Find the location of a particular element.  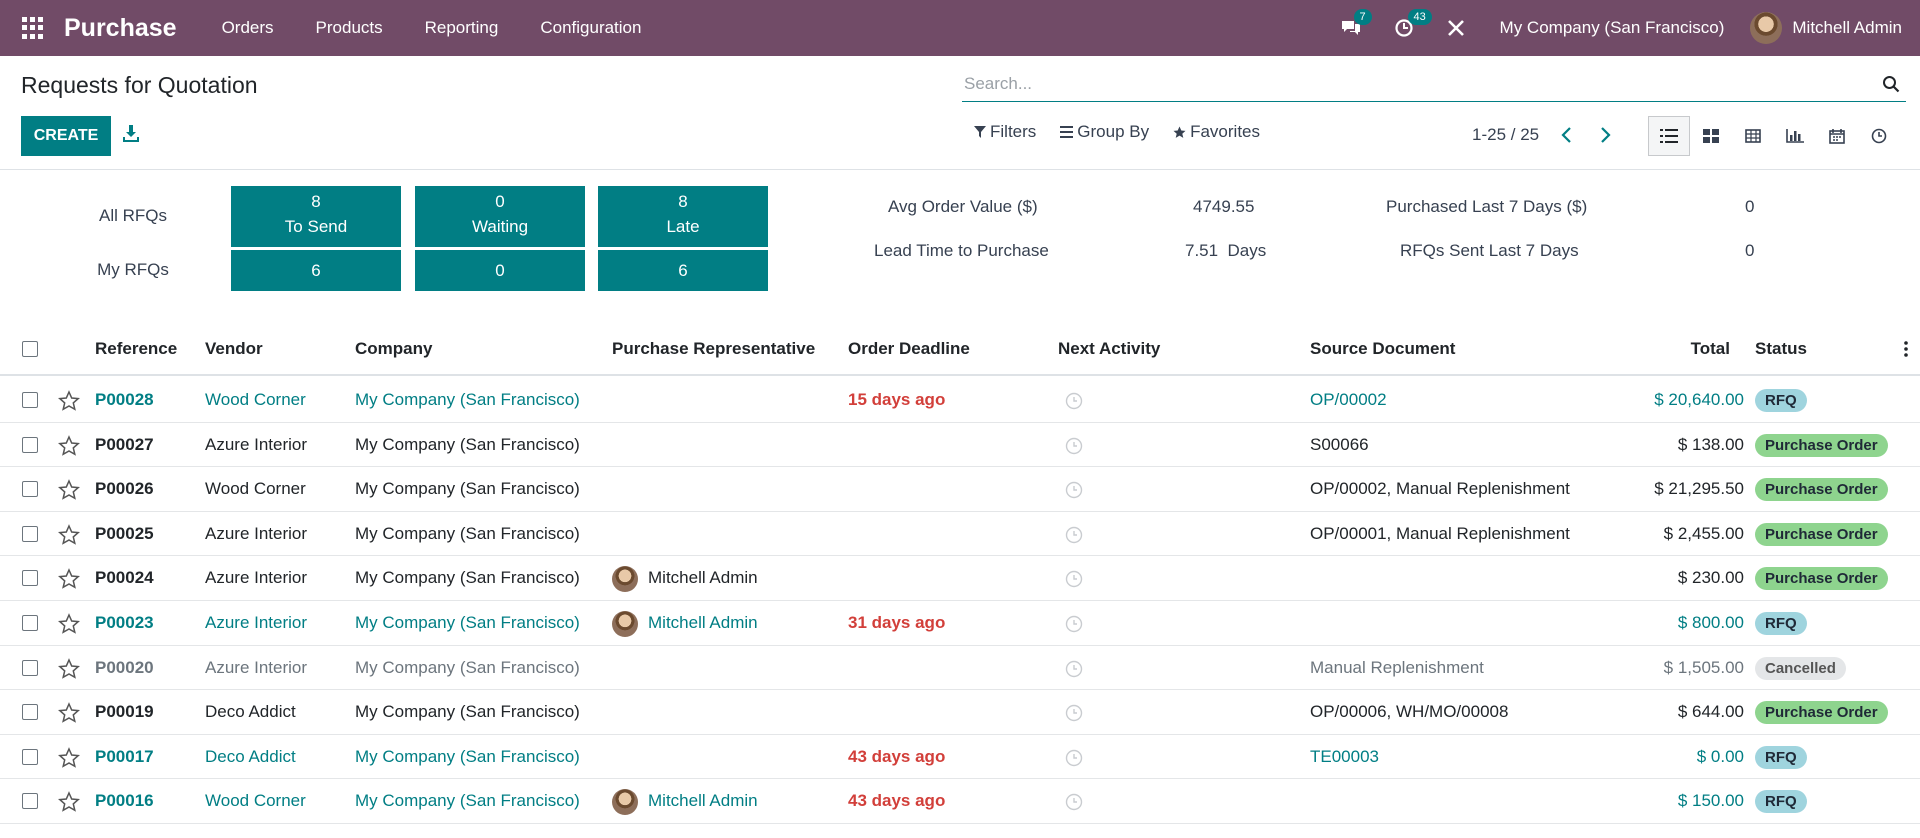

header-reference: Reference is located at coordinates (136, 348).